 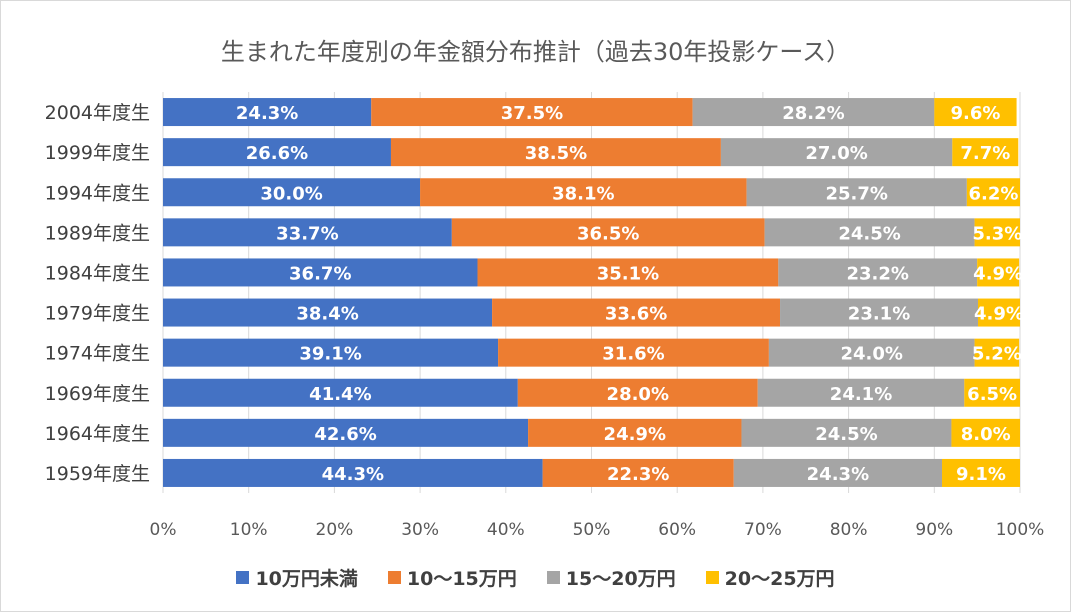 I want to click on legend-label: 10～15万円, so click(x=461, y=579).